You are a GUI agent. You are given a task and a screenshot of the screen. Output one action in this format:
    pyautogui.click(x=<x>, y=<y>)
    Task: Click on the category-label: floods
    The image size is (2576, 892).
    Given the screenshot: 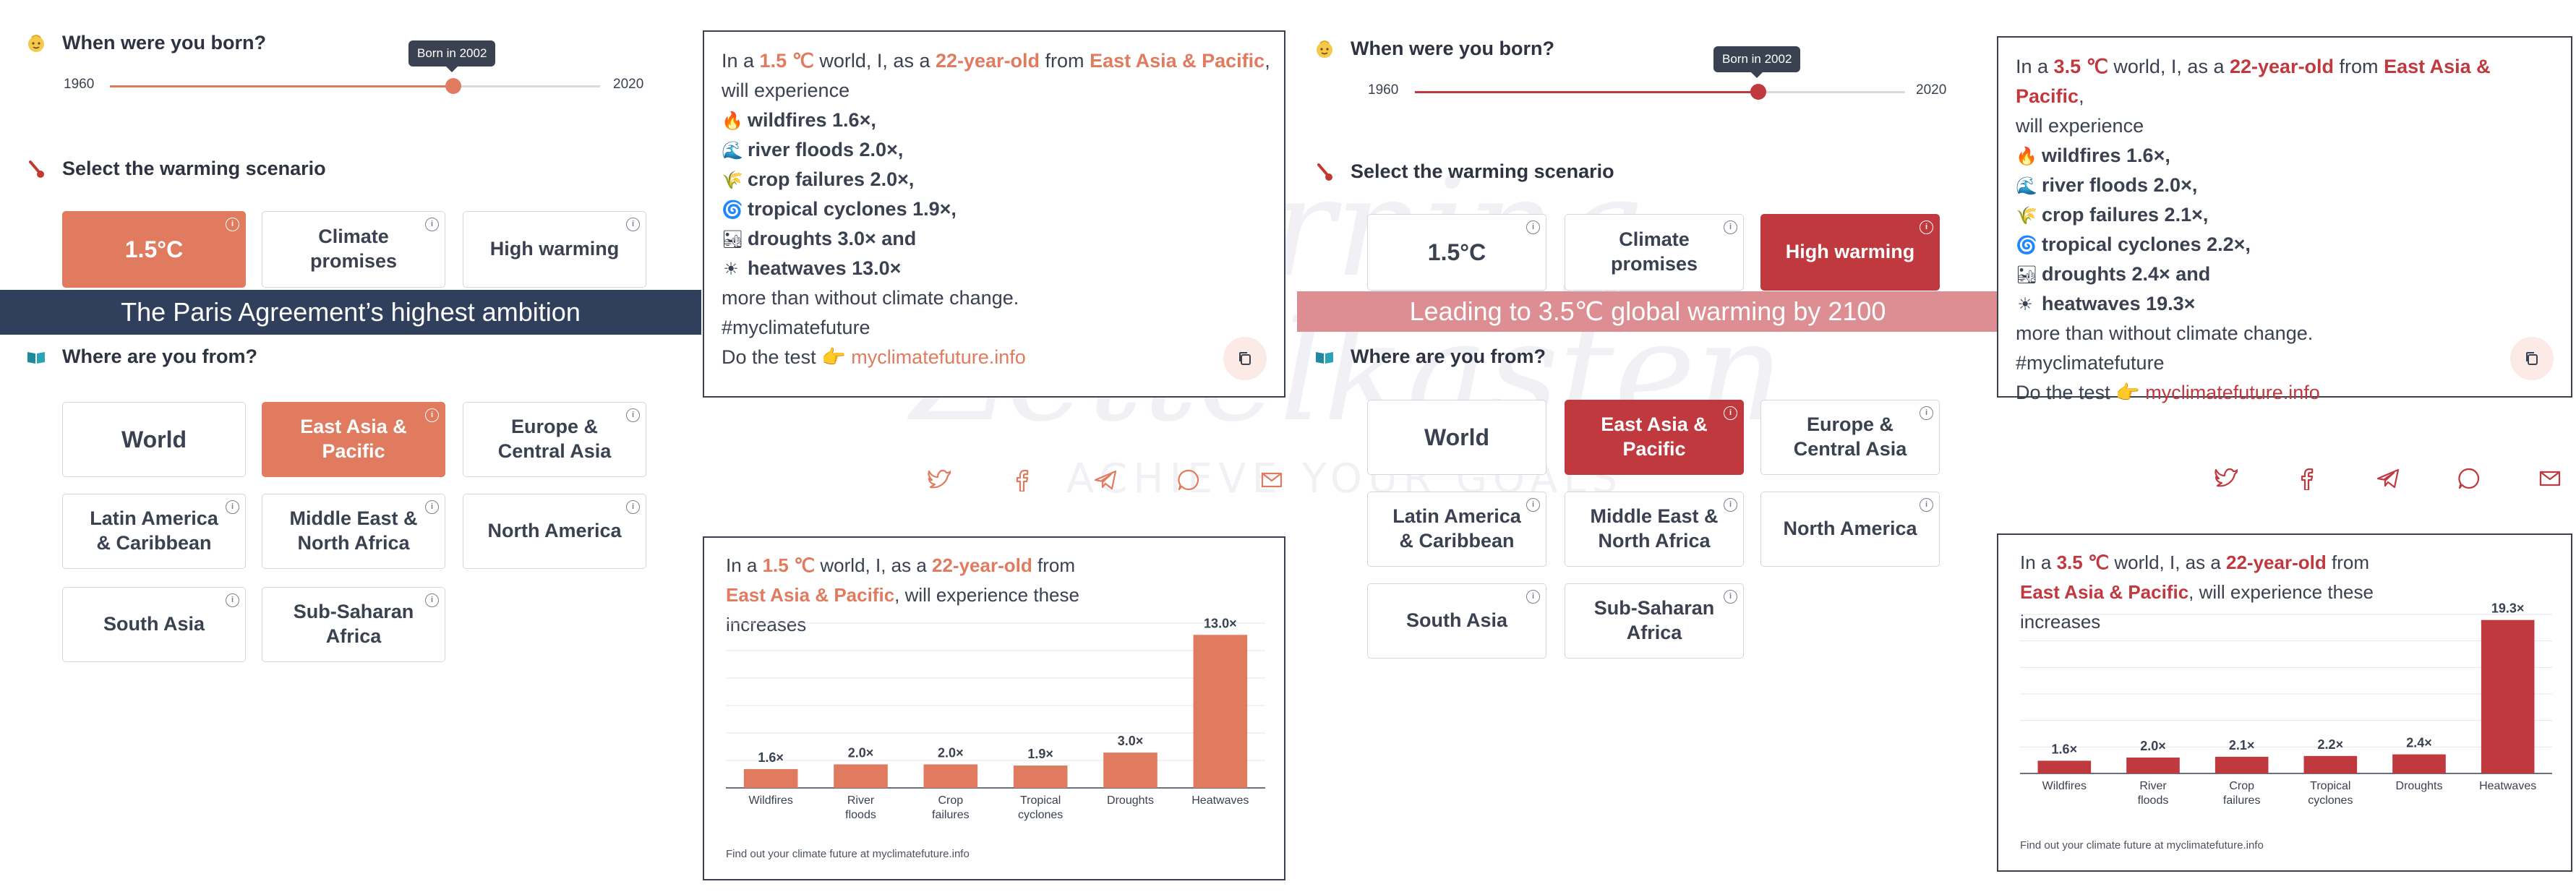 What is the action you would take?
    pyautogui.click(x=861, y=815)
    